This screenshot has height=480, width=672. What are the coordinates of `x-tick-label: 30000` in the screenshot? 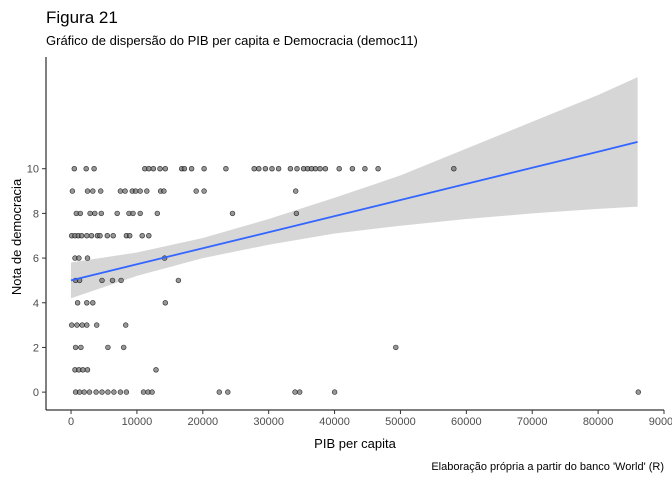 It's located at (268, 422).